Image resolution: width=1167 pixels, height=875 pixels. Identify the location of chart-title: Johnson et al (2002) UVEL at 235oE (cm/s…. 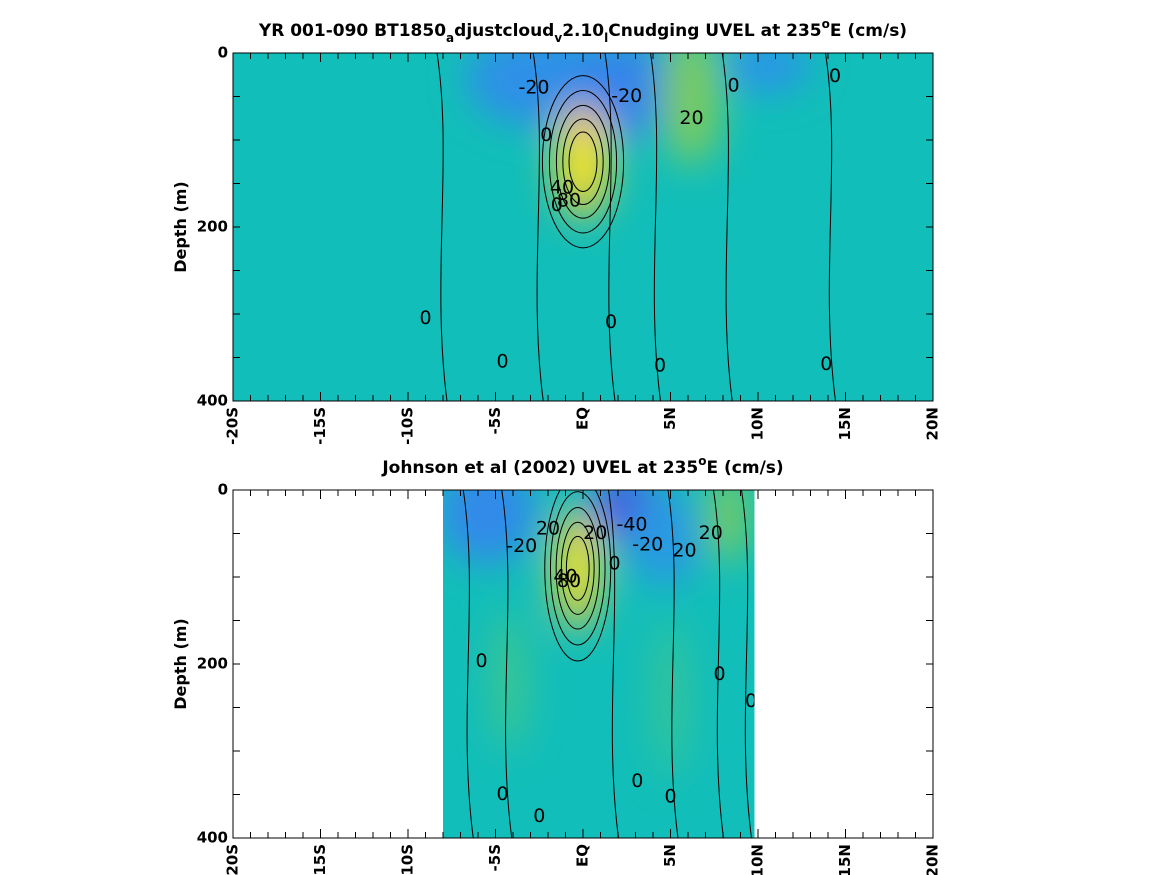
(582, 466).